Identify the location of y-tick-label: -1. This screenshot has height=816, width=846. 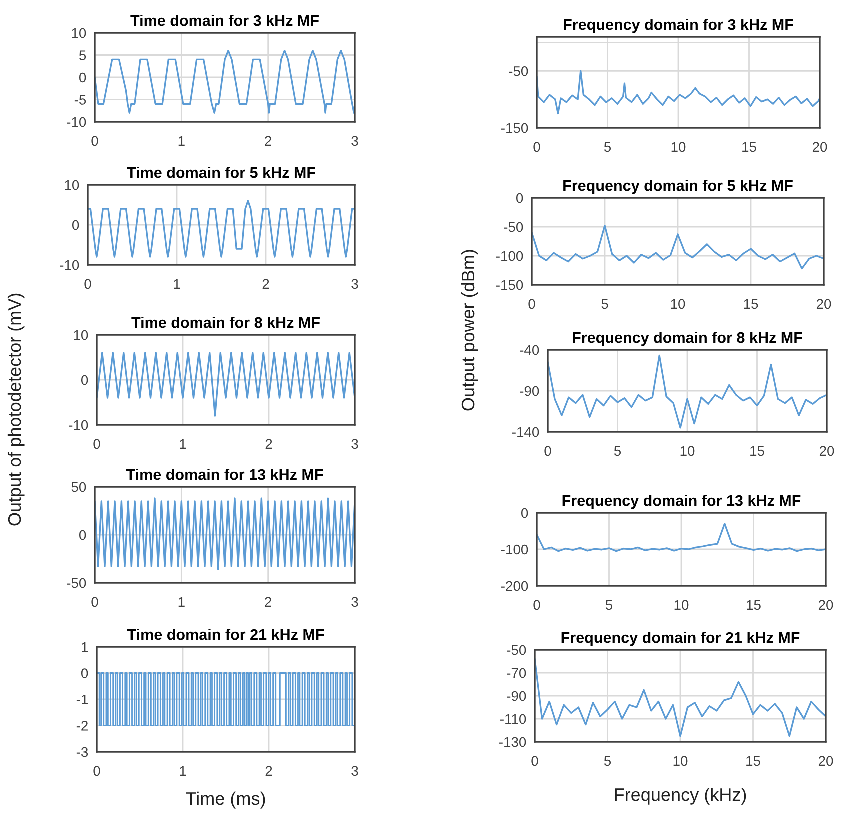
(82, 699).